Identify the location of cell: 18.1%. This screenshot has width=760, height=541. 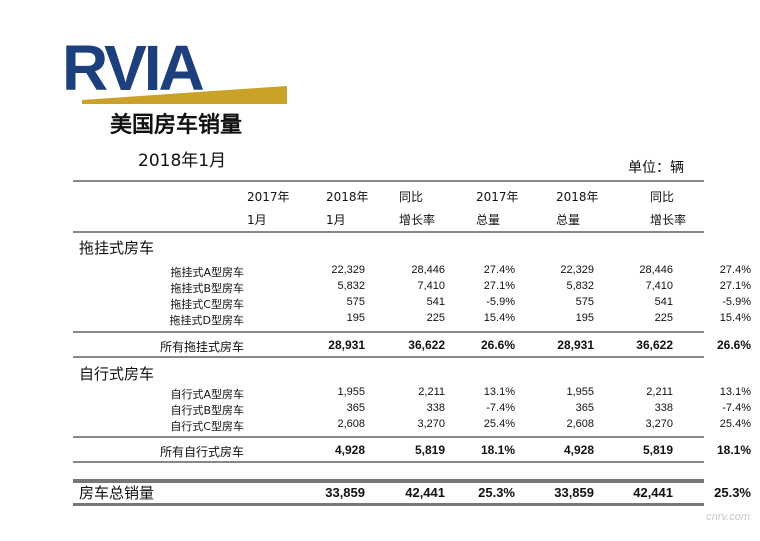
(733, 450).